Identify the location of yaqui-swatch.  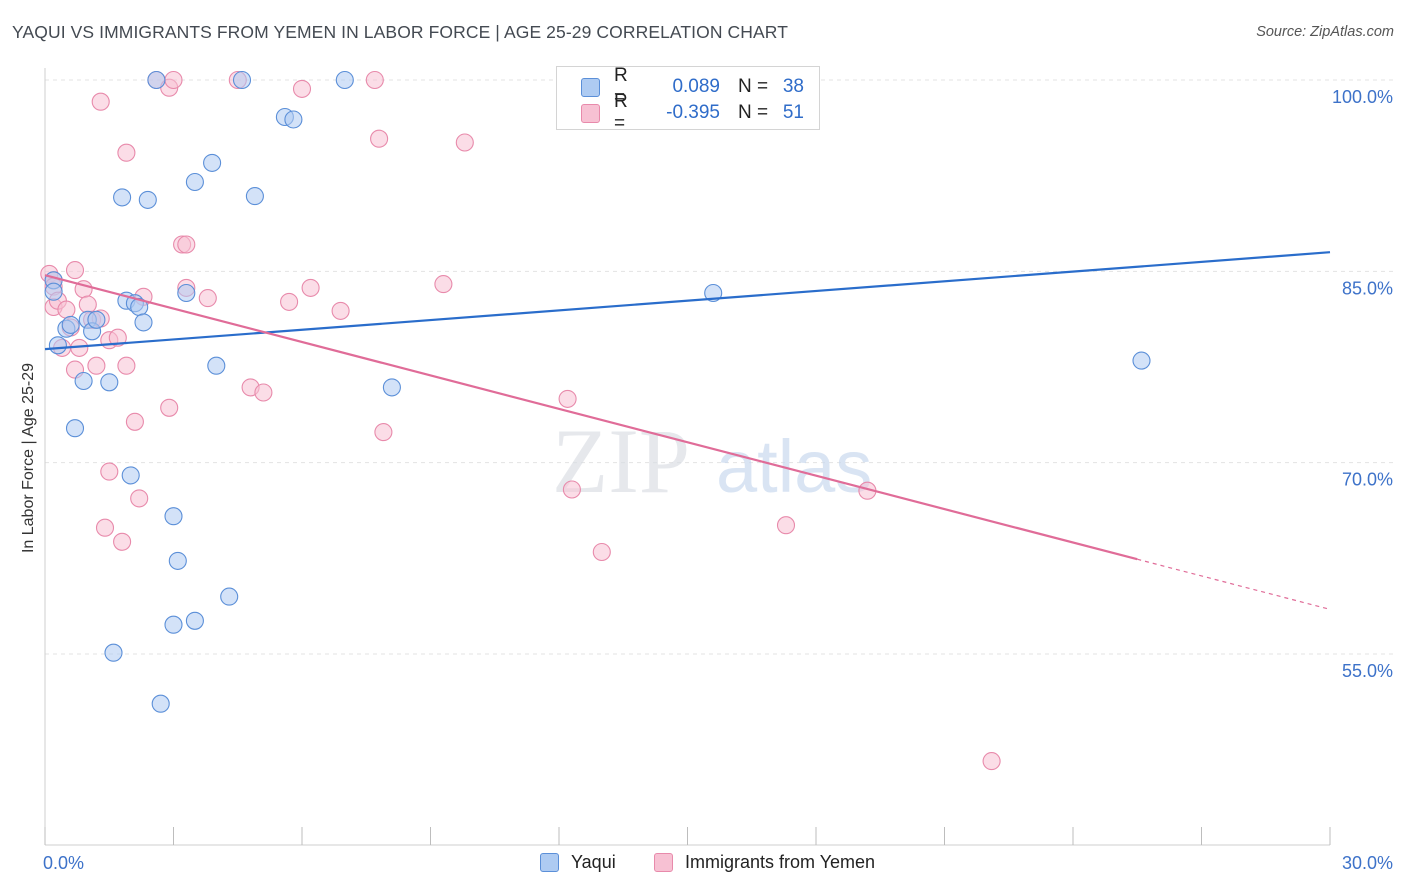
(590, 87).